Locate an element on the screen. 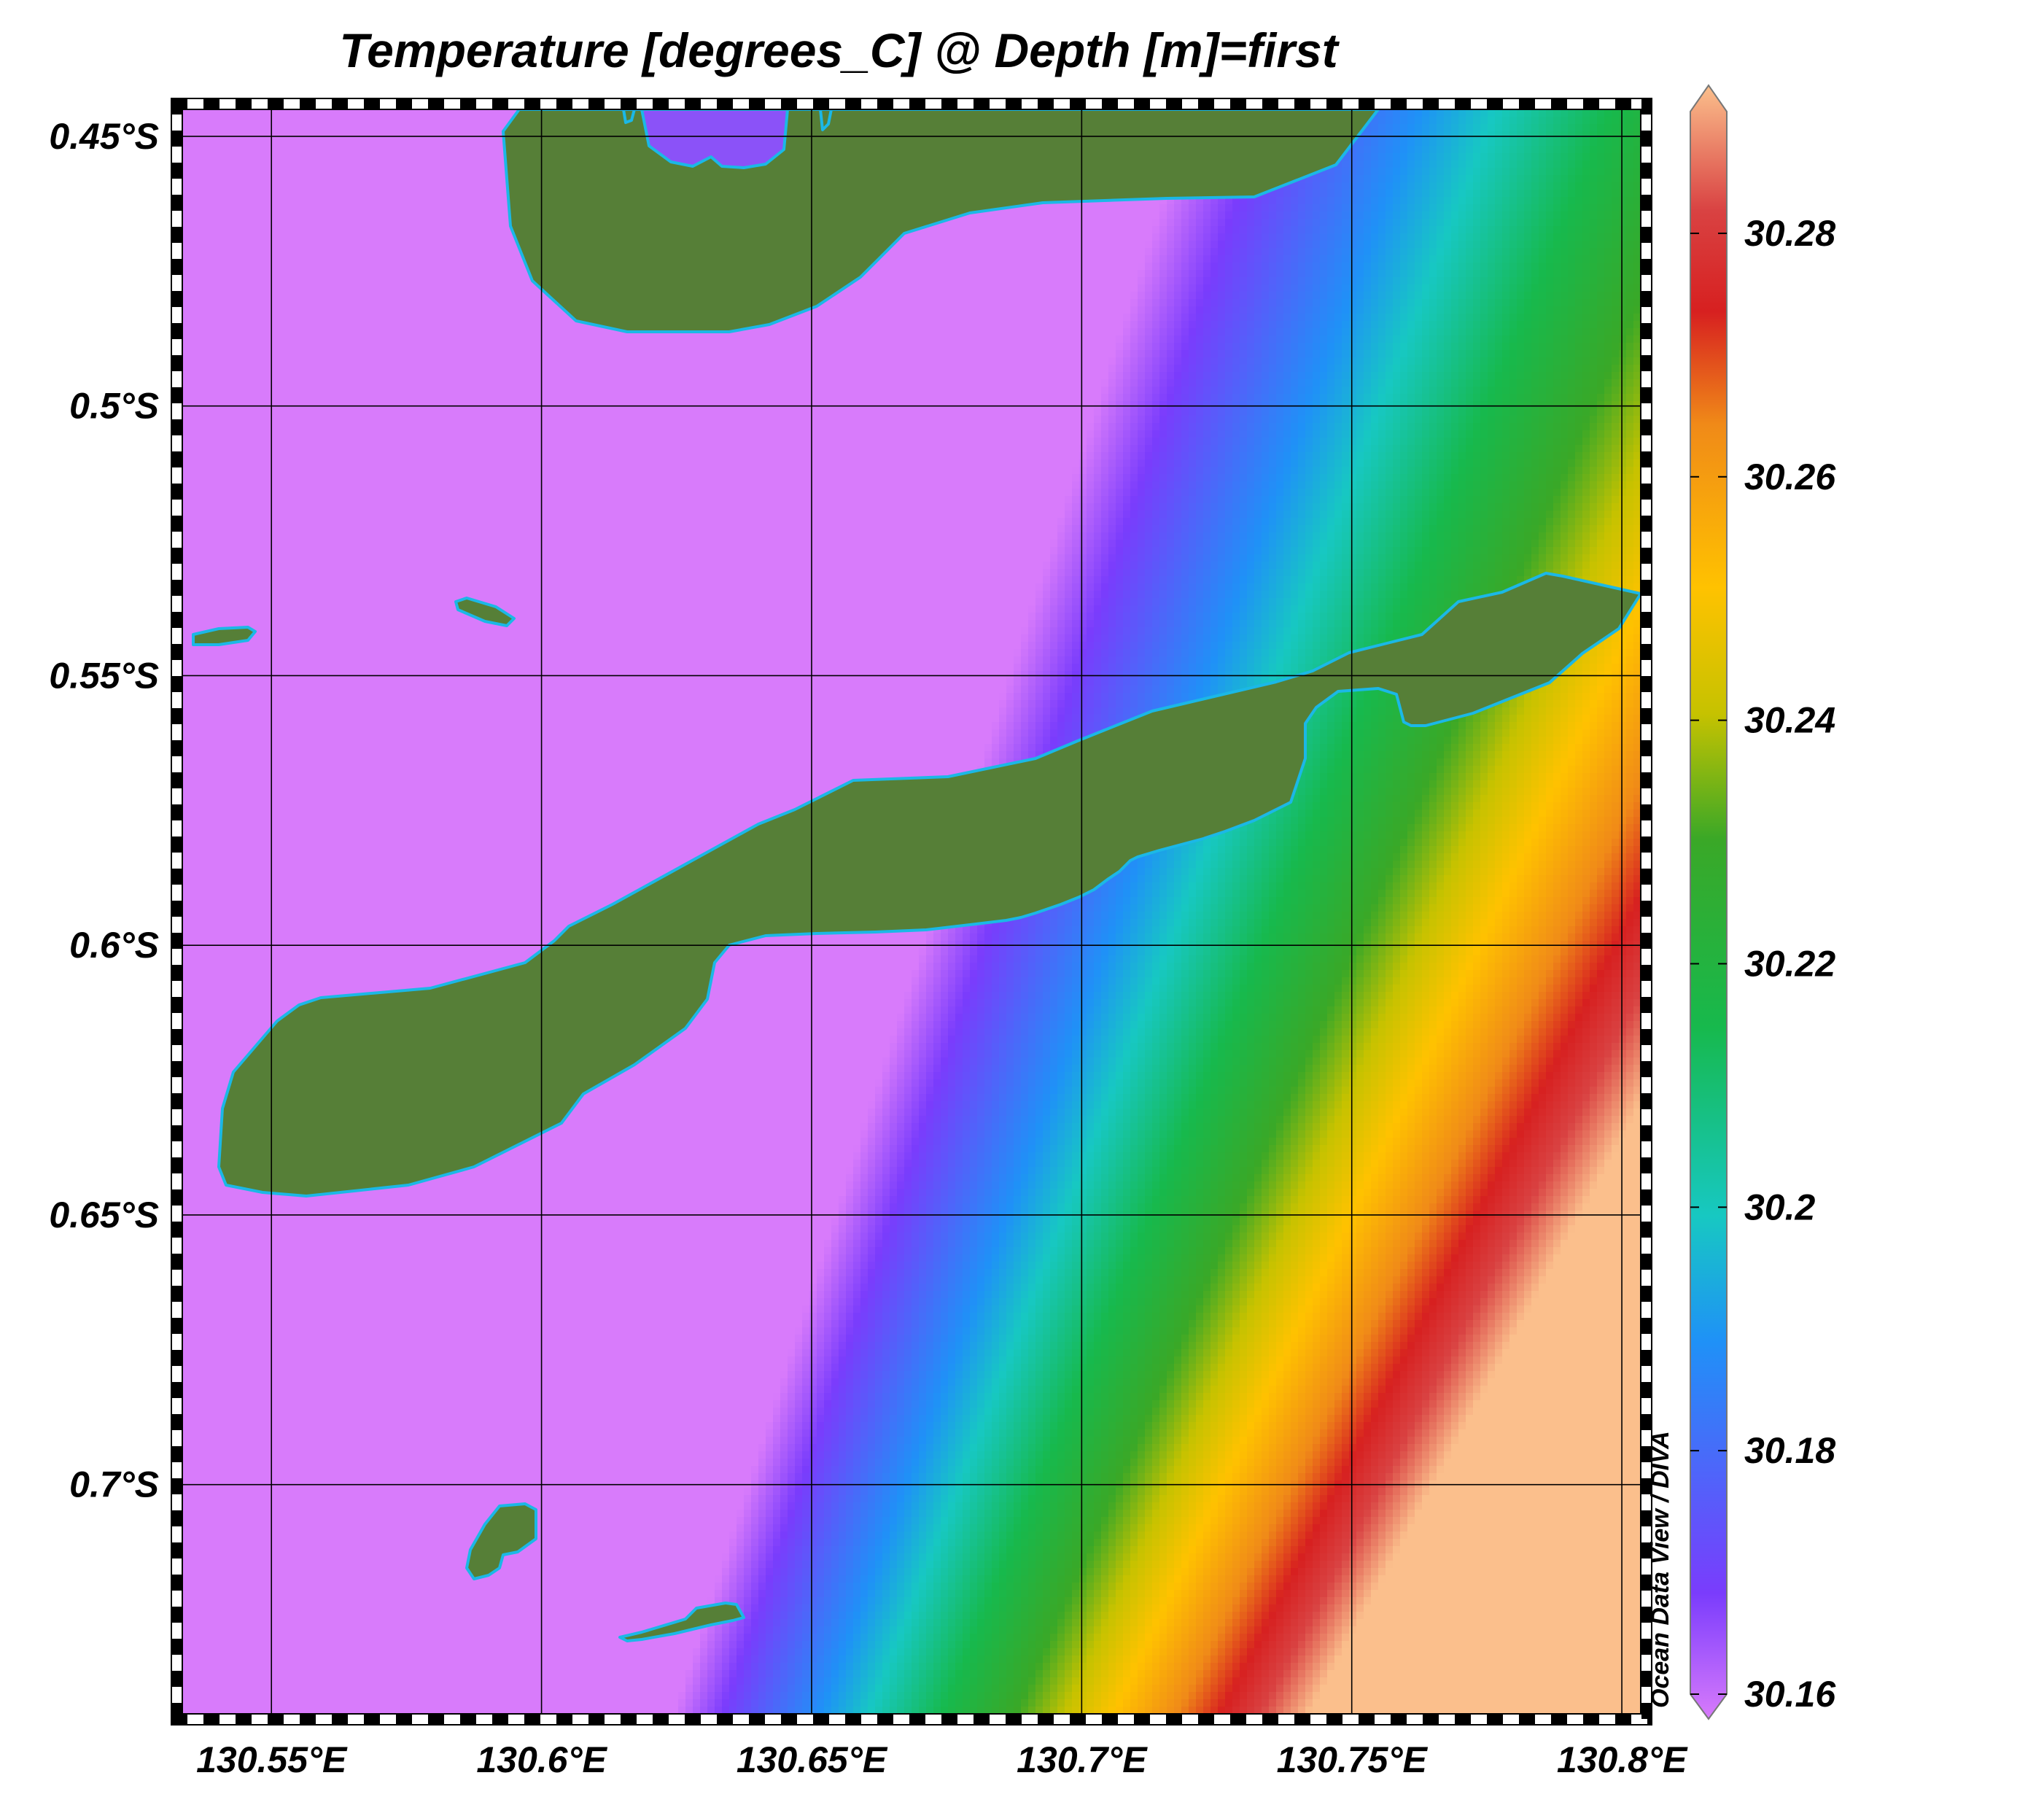 Image resolution: width=2044 pixels, height=1805 pixels. colorbar-tick-label: 30.24 is located at coordinates (1790, 720).